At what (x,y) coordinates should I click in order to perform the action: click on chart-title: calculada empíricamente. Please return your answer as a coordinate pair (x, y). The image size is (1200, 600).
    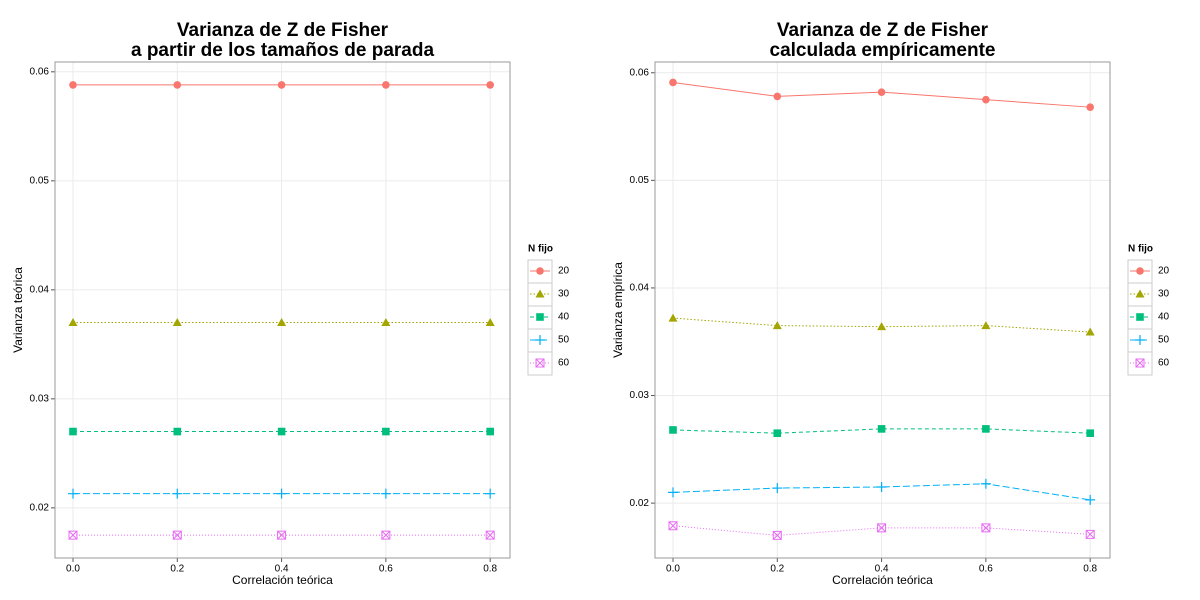
    Looking at the image, I should click on (883, 50).